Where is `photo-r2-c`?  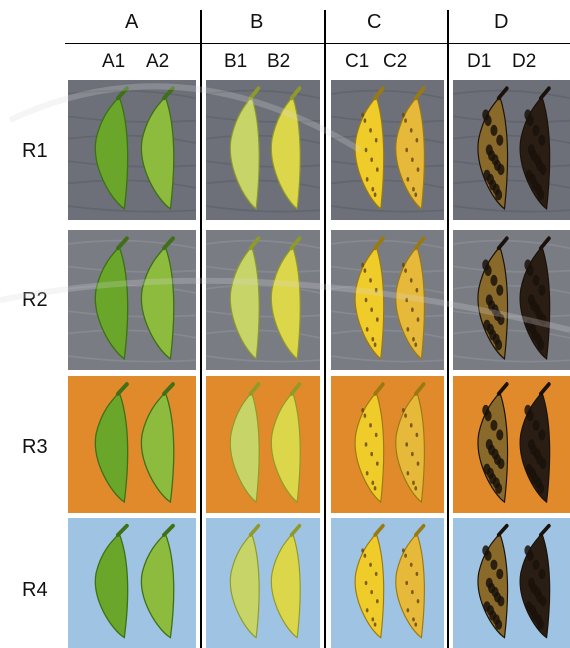 photo-r2-c is located at coordinates (387, 300).